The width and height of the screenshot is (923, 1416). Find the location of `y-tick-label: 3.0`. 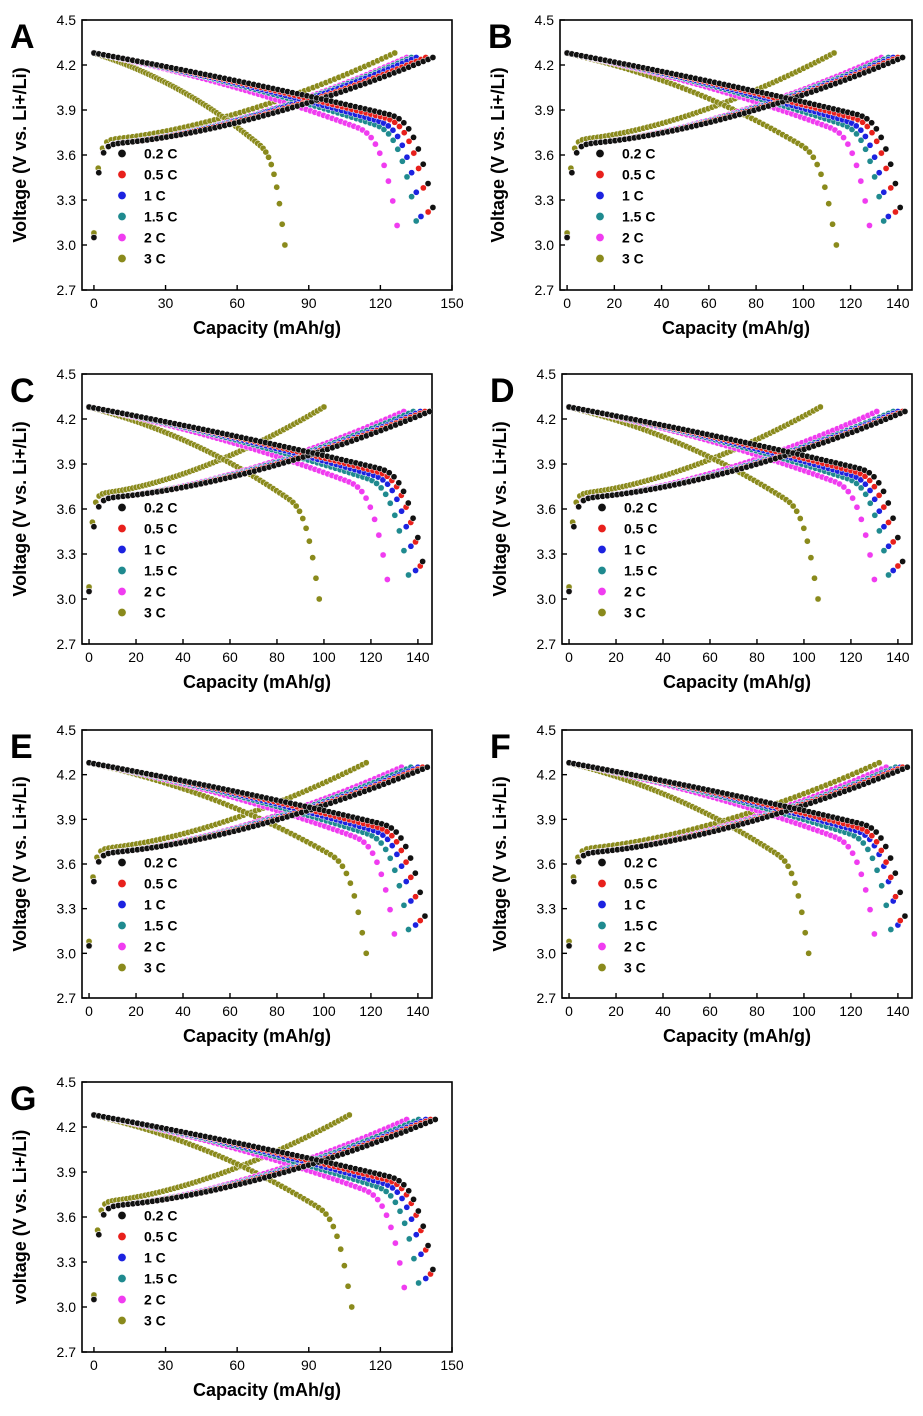

y-tick-label: 3.0 is located at coordinates (545, 245).